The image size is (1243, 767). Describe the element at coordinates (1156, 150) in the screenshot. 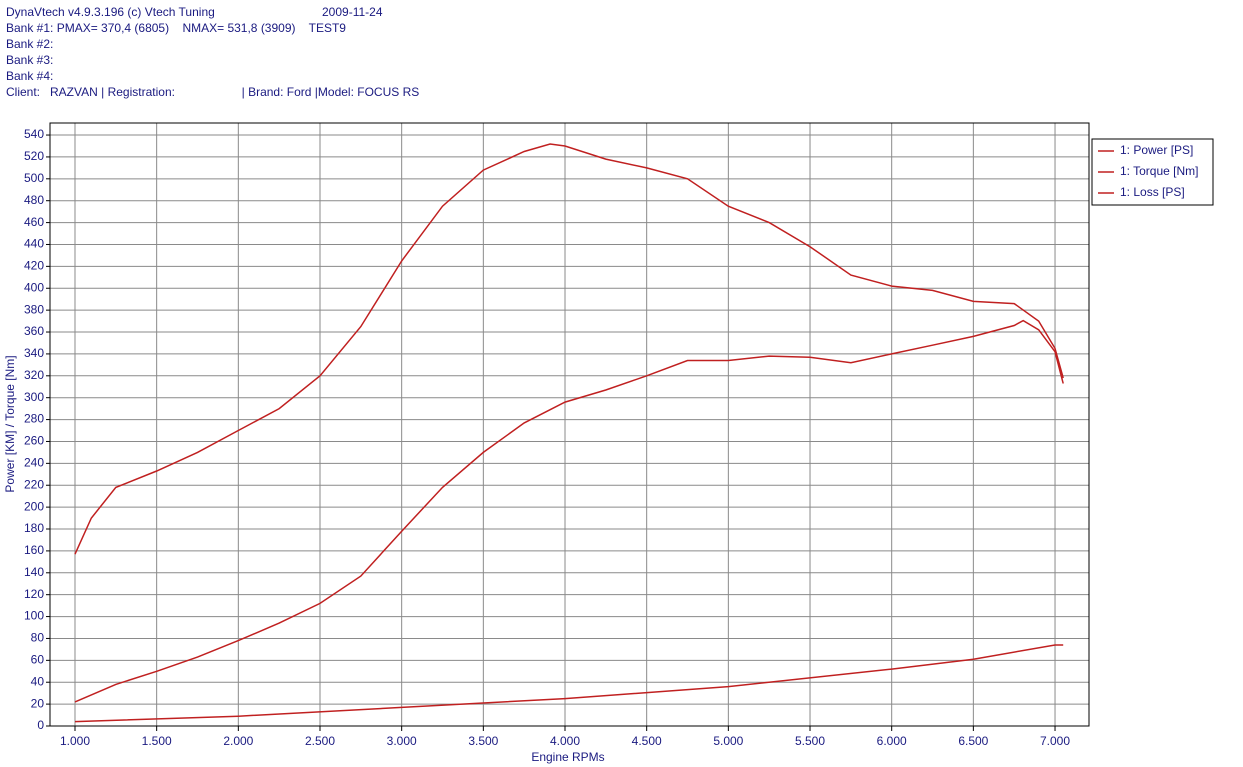

I see `legend-label: 1: Power [PS]` at that location.